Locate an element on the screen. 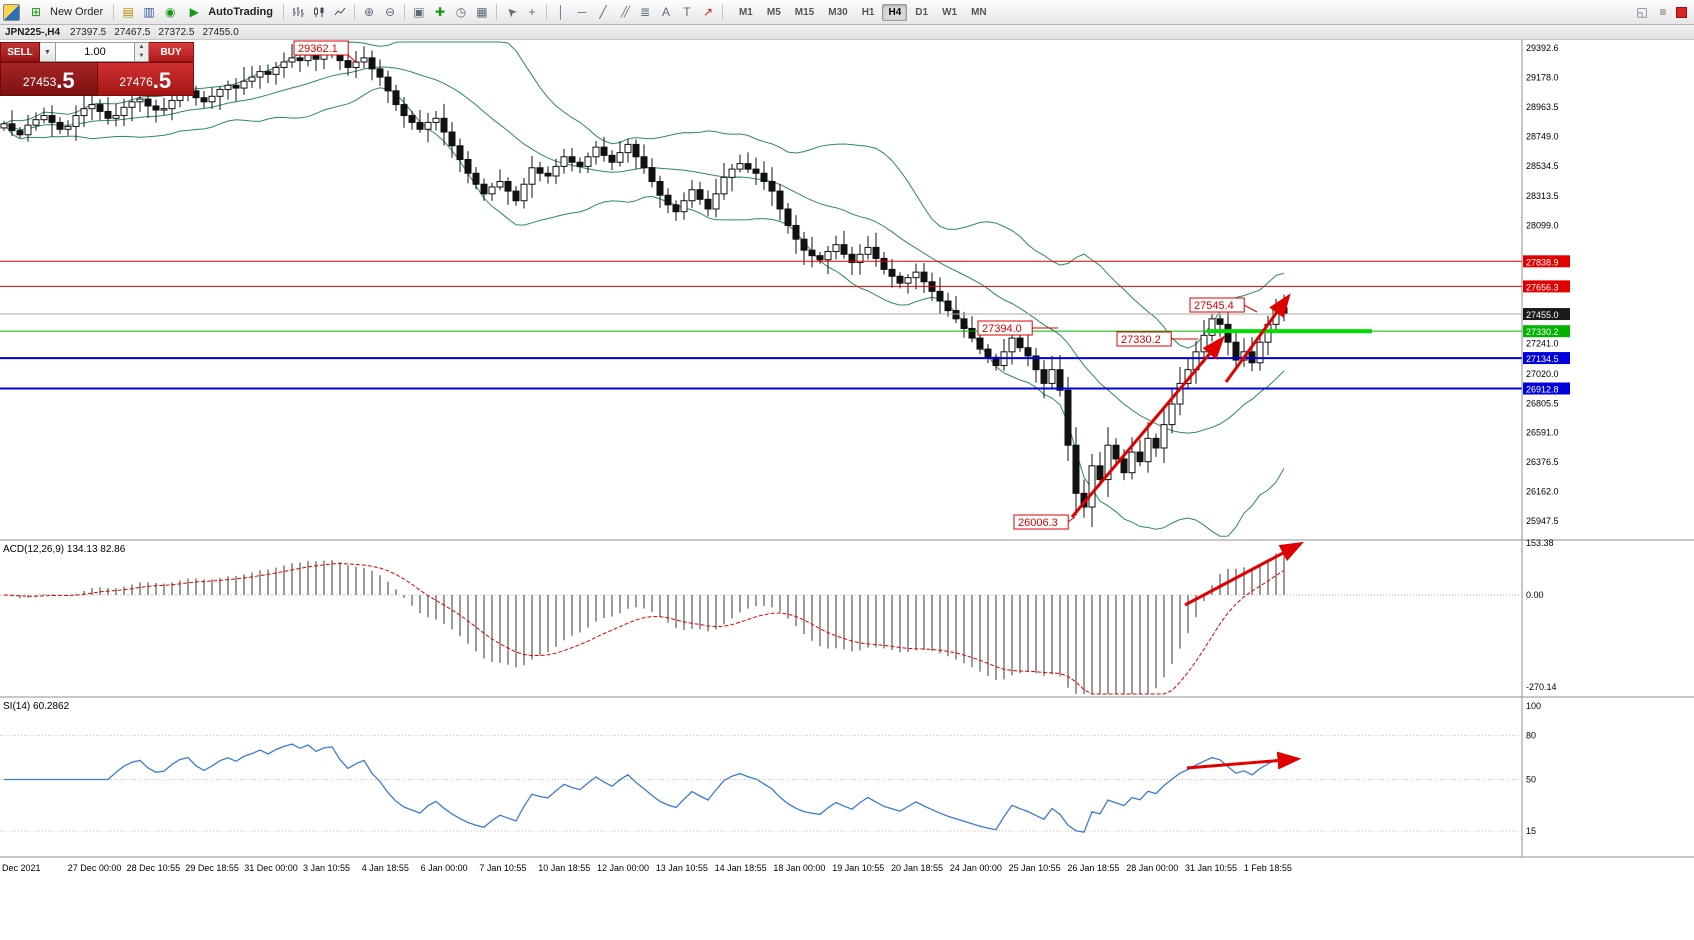 The height and width of the screenshot is (940, 1694). vertical-line-icon: │ is located at coordinates (561, 12).